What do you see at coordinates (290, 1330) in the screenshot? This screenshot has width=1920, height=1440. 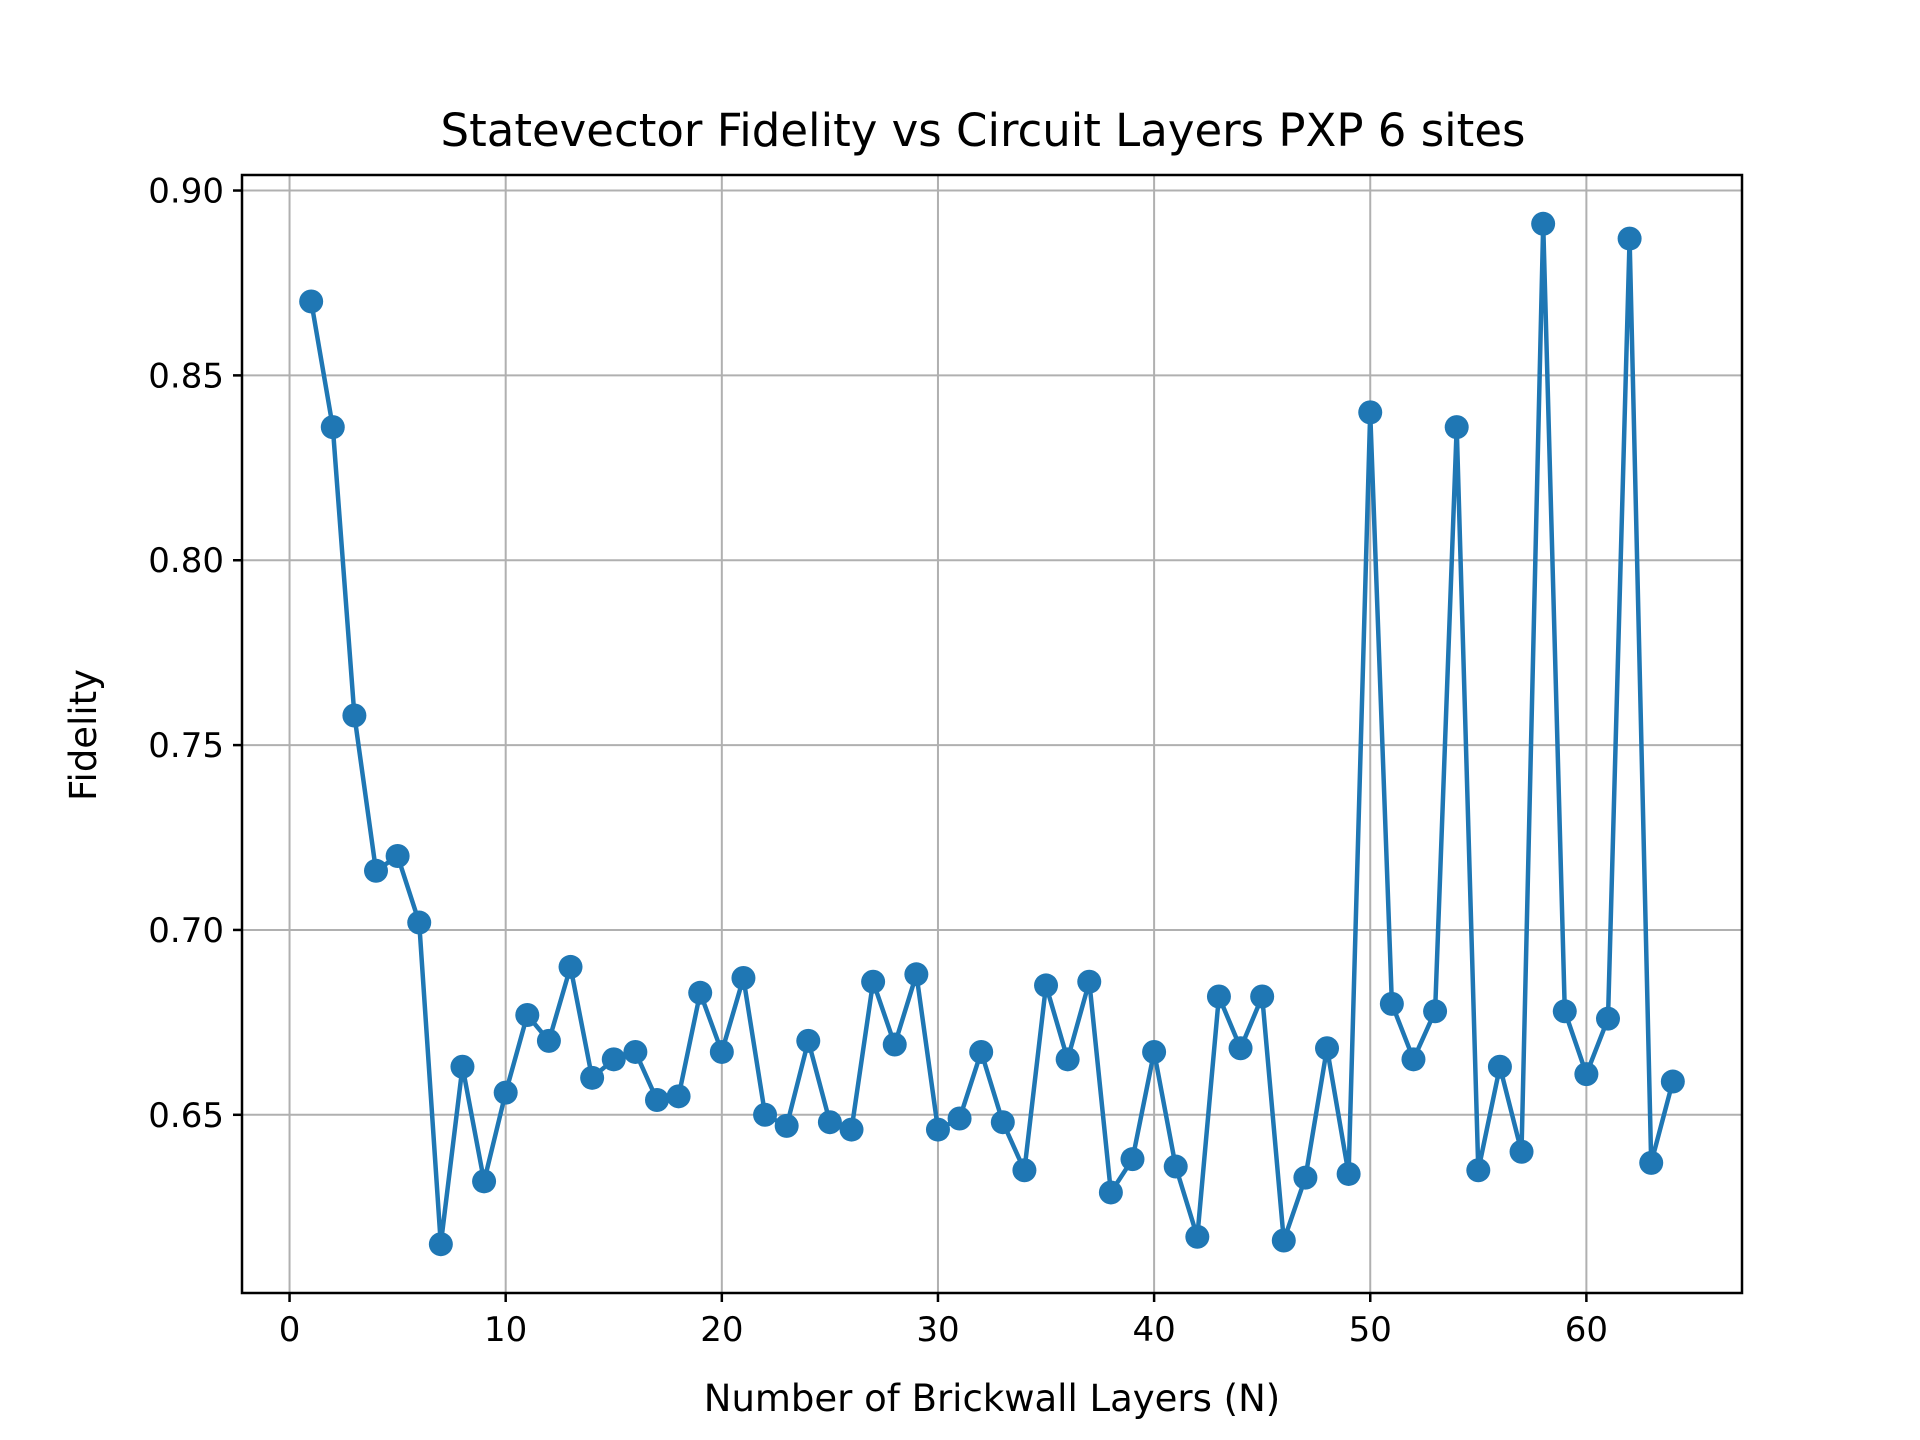 I see `x-tick-label: 0` at bounding box center [290, 1330].